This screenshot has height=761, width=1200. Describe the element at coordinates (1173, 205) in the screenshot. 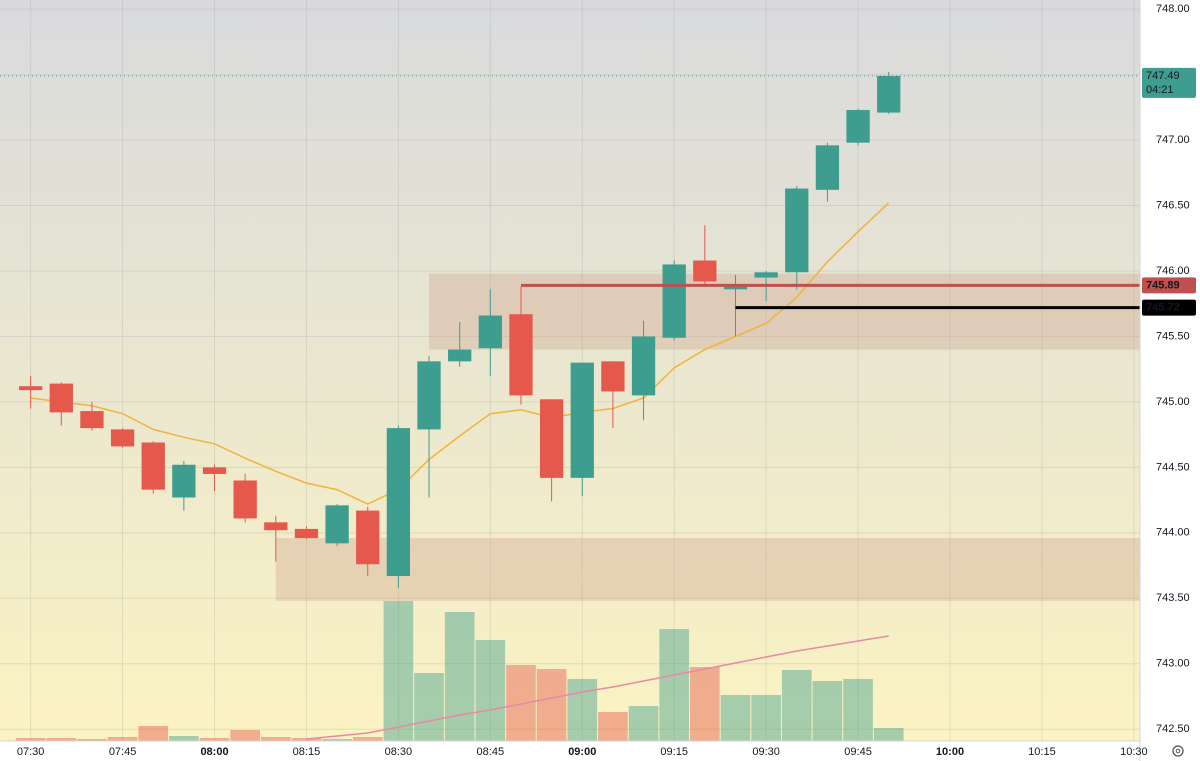

I see `y-tick-label: 746.50` at that location.